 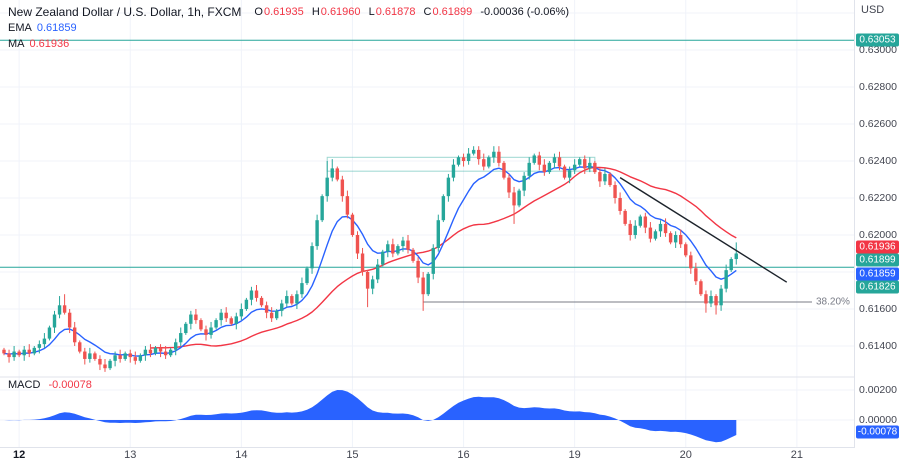 I want to click on time-axis-label: 14, so click(x=241, y=455).